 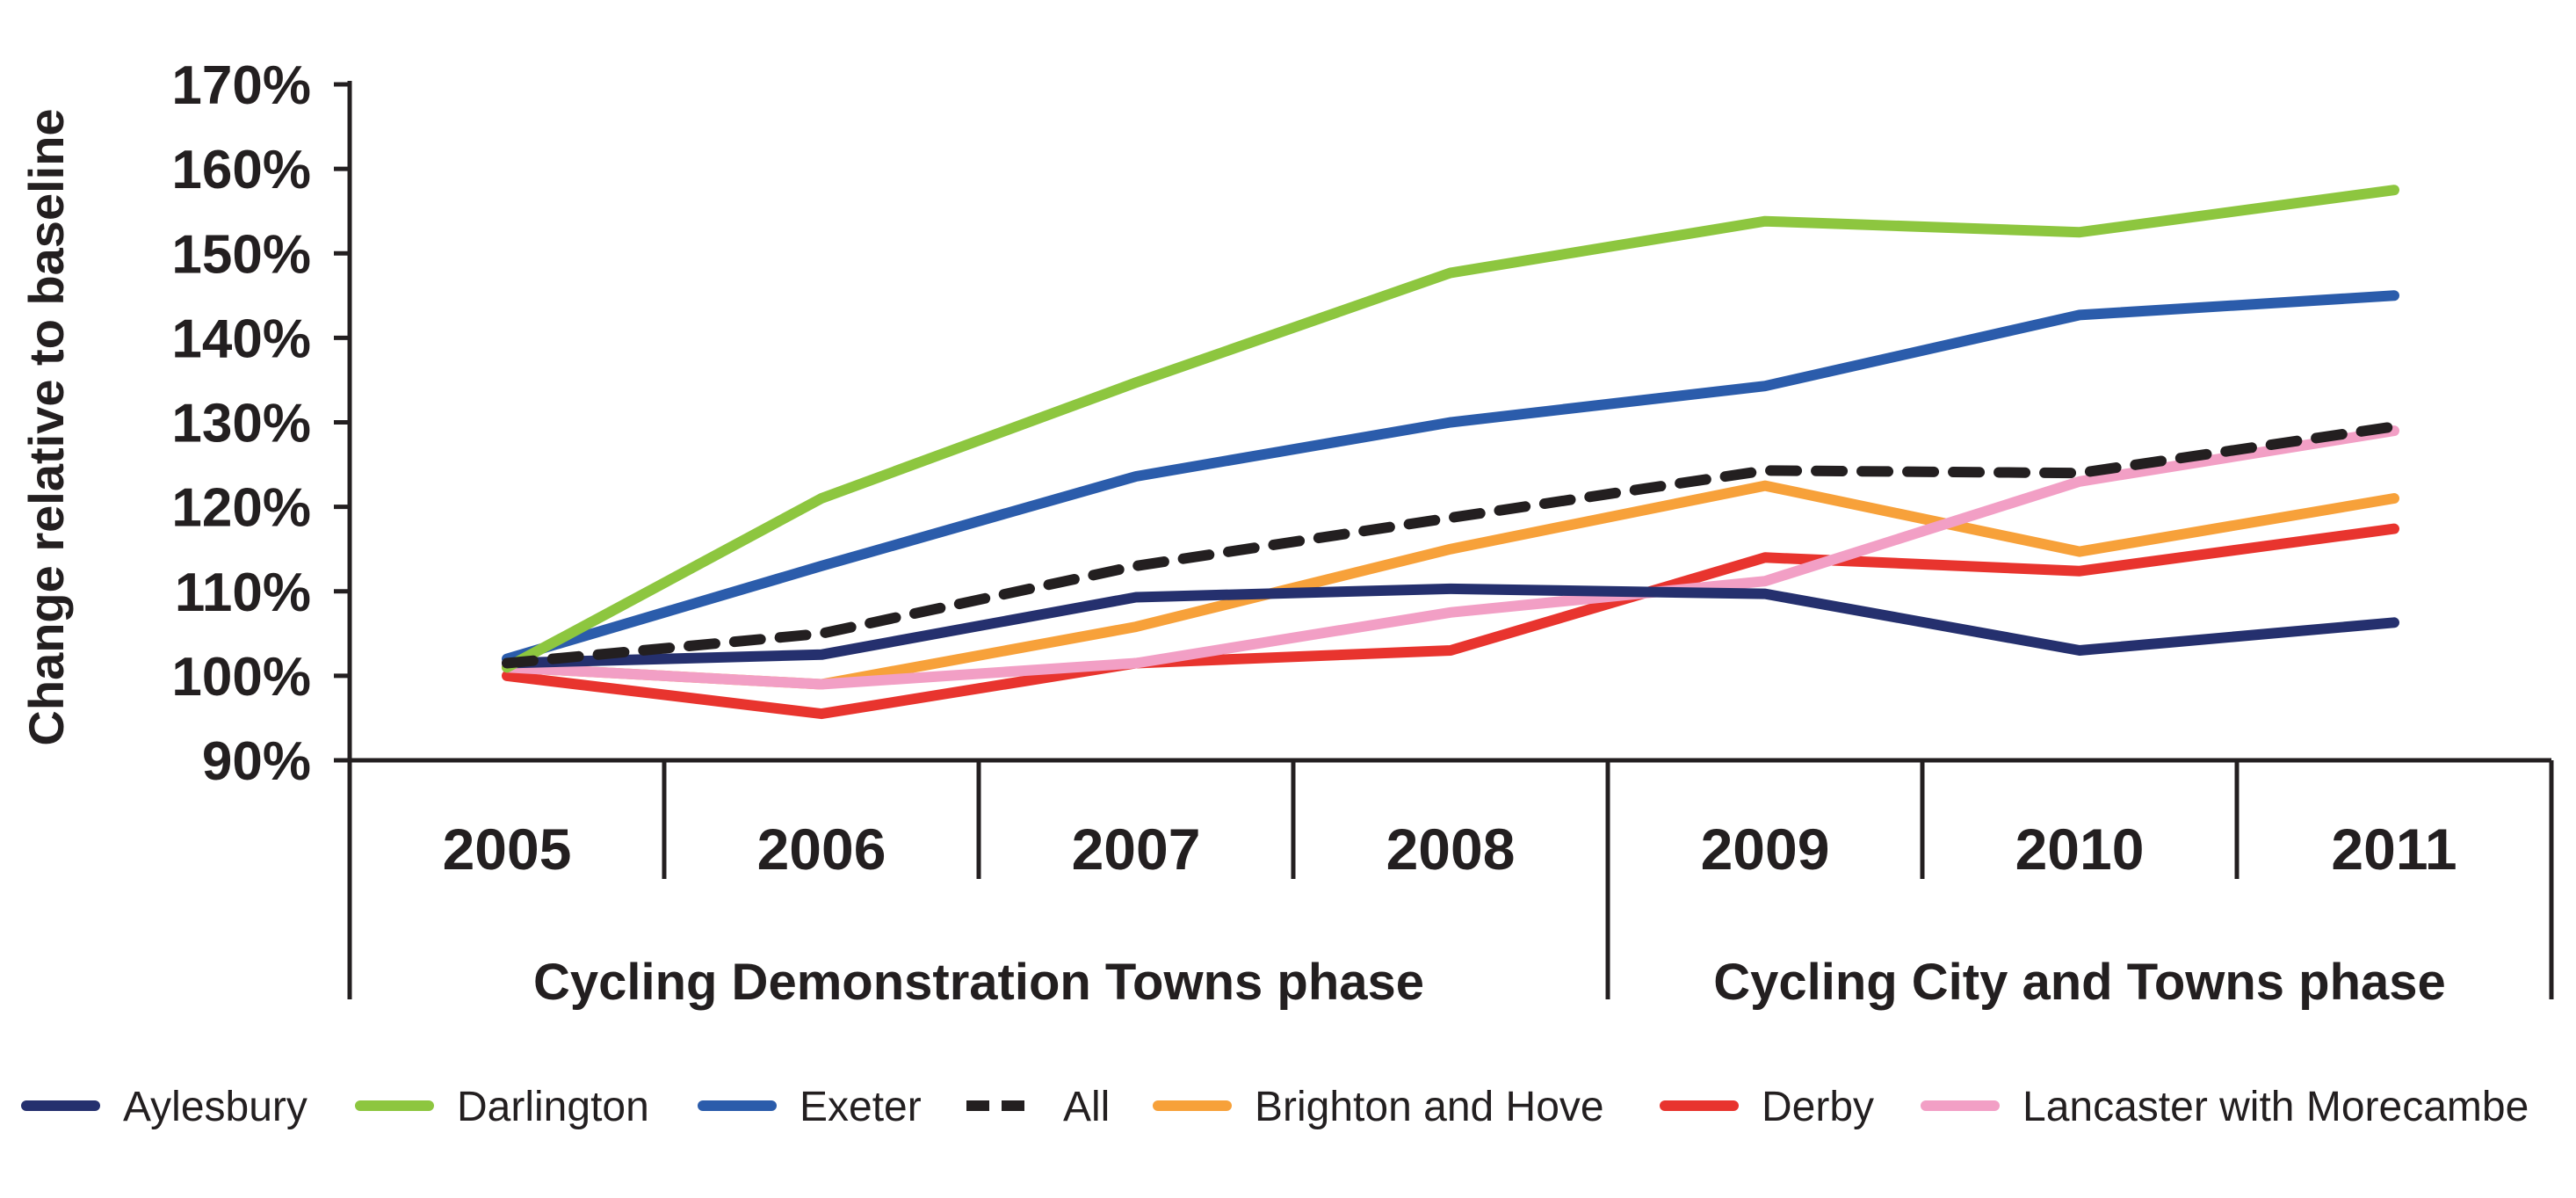 What do you see at coordinates (215, 1107) in the screenshot?
I see `legend-label: Aylesbury` at bounding box center [215, 1107].